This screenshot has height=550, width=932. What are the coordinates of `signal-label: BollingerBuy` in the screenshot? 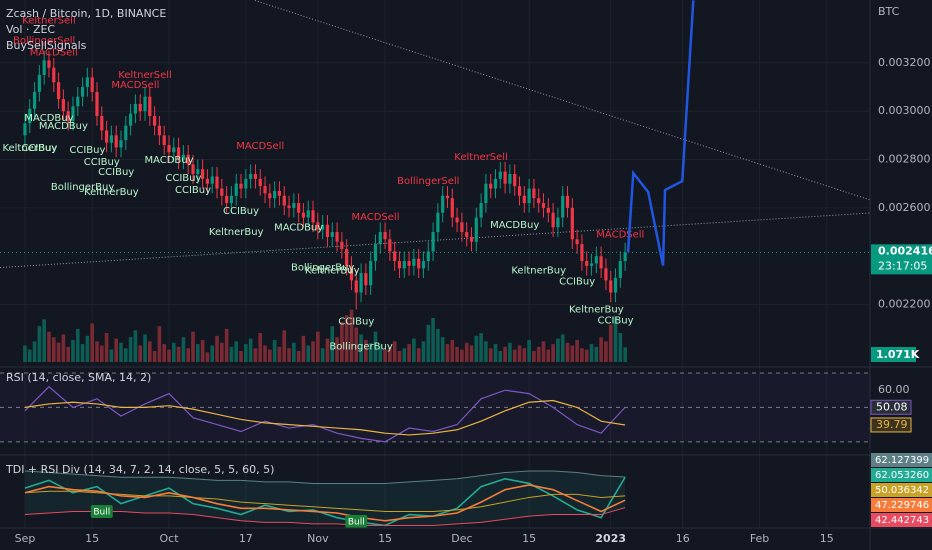 It's located at (82, 187).